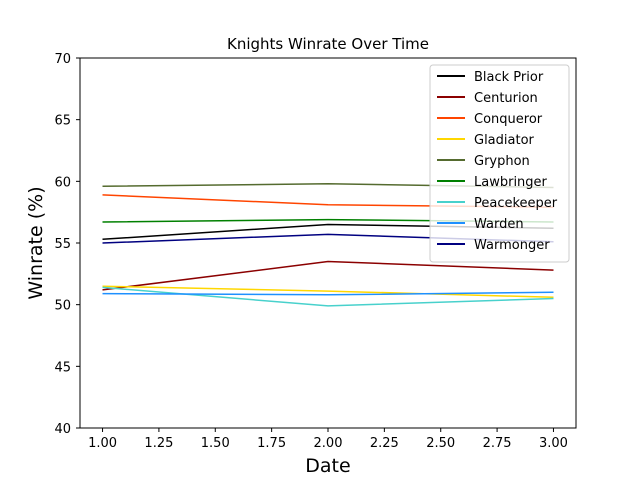 The height and width of the screenshot is (480, 640). Describe the element at coordinates (62, 182) in the screenshot. I see `y-tick-label: 60` at that location.